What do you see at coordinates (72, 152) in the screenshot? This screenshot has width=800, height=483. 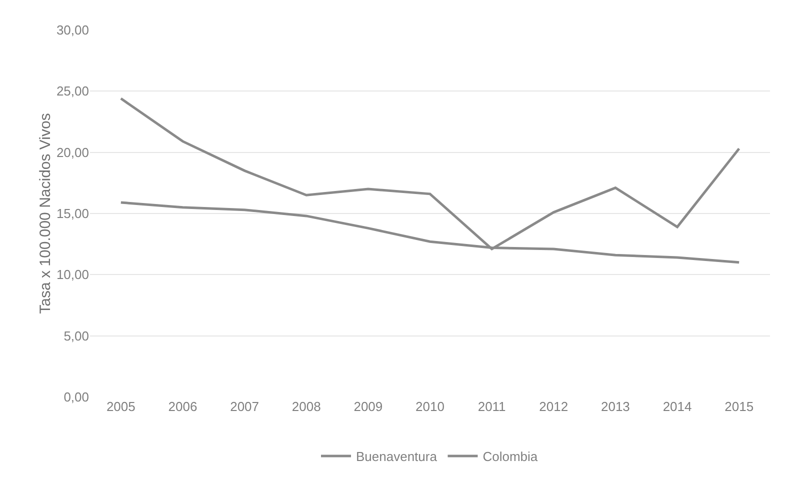 I see `y-tick-label: 20,00` at bounding box center [72, 152].